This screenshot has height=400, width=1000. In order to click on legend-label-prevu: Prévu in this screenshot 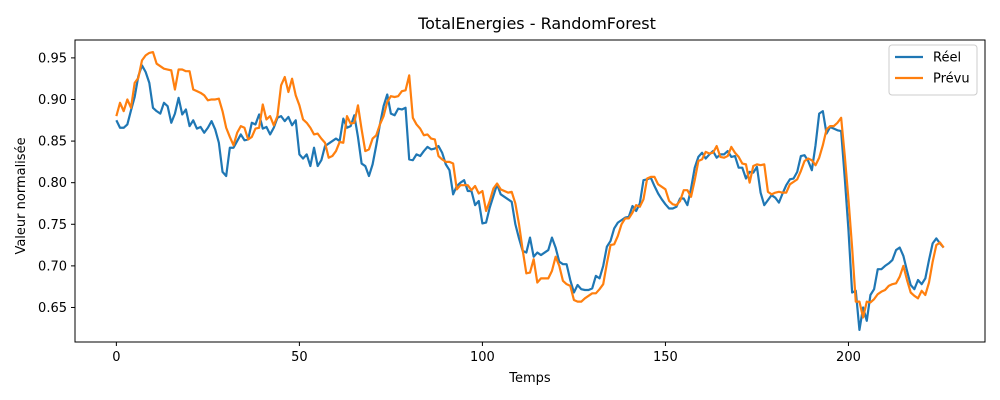, I will do `click(951, 79)`.